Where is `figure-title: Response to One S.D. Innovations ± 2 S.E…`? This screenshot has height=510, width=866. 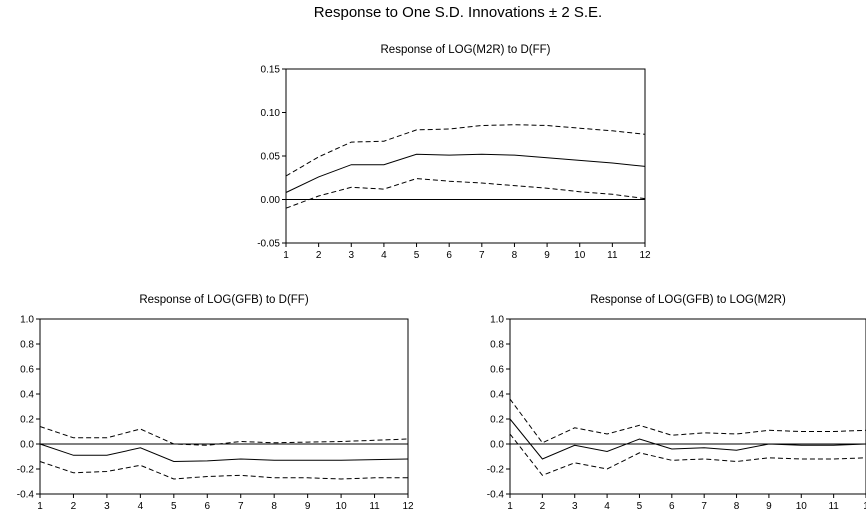 figure-title: Response to One S.D. Innovations ± 2 S.E… is located at coordinates (458, 12).